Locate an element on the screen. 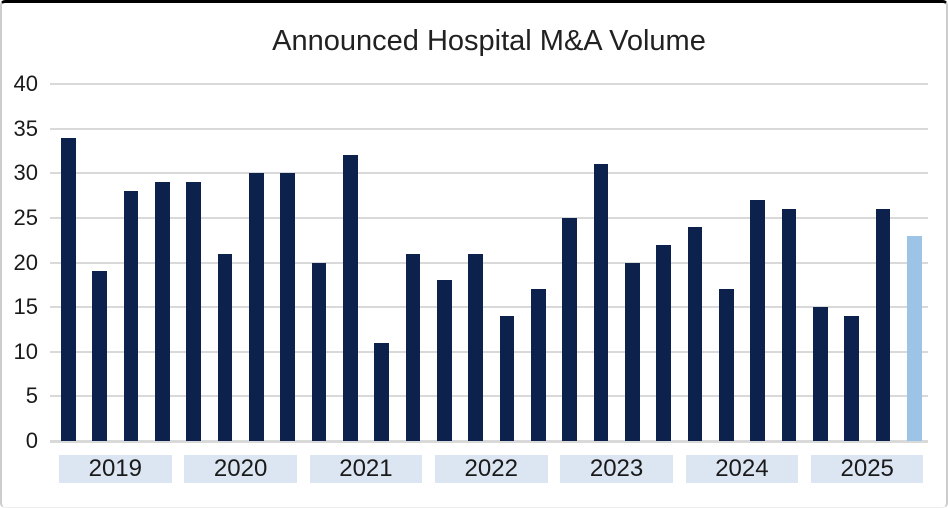 The image size is (948, 508). y-axis-tick-label: 0 is located at coordinates (31, 440).